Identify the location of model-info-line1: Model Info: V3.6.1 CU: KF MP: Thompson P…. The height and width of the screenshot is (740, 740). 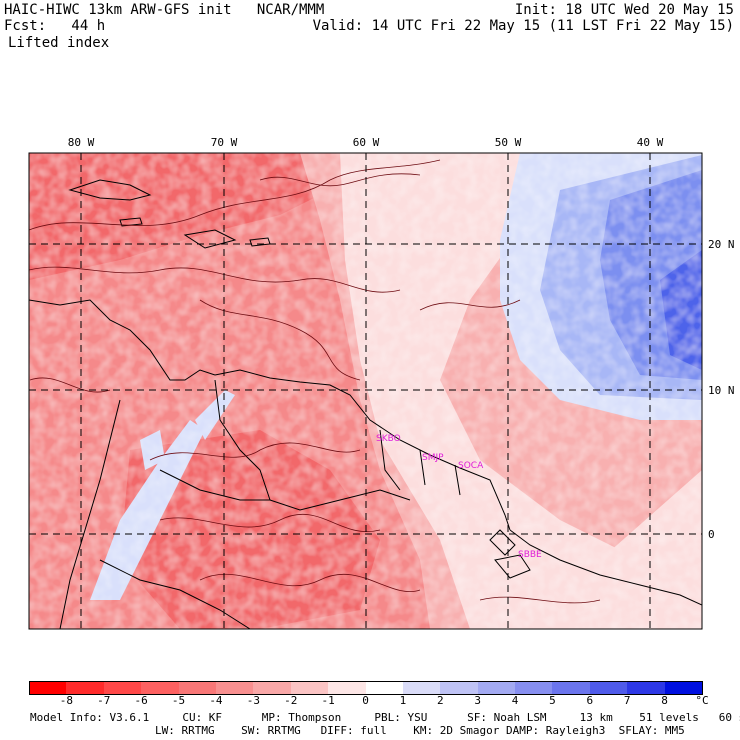
(385, 717).